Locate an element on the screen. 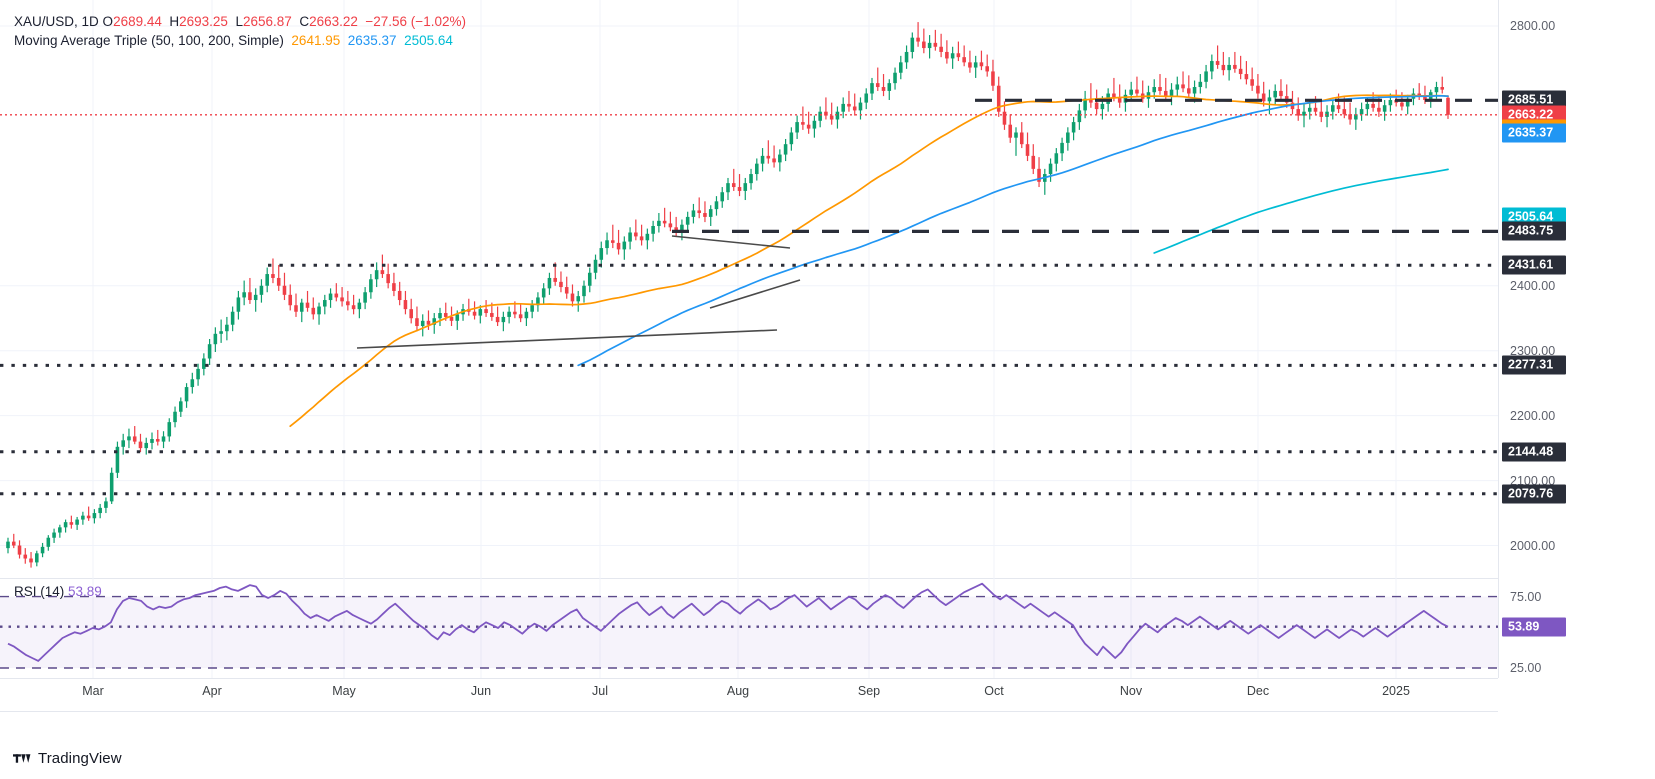 The height and width of the screenshot is (779, 1655). rsi-indicator-canvas is located at coordinates (749, 628).